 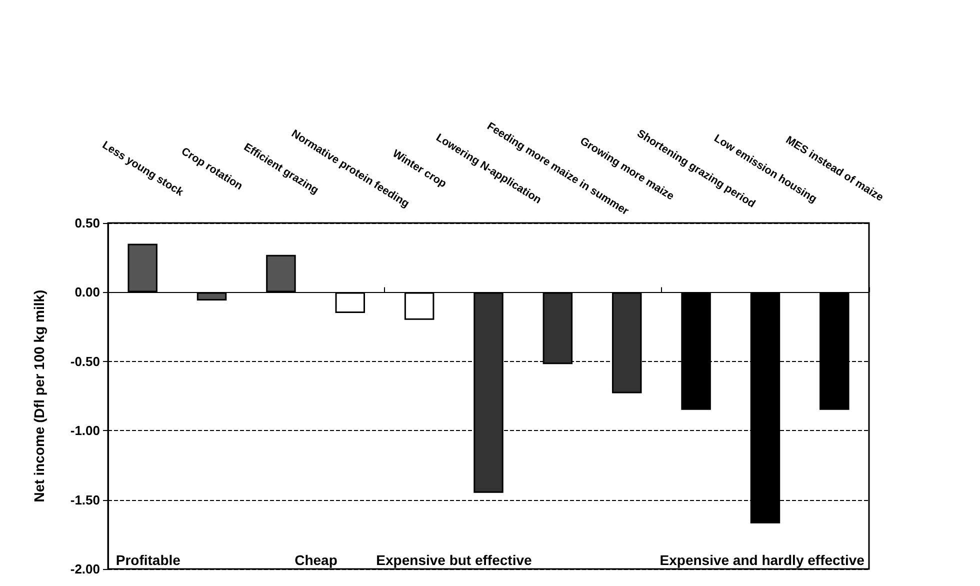 I want to click on annotation: Profitable, so click(x=148, y=560).